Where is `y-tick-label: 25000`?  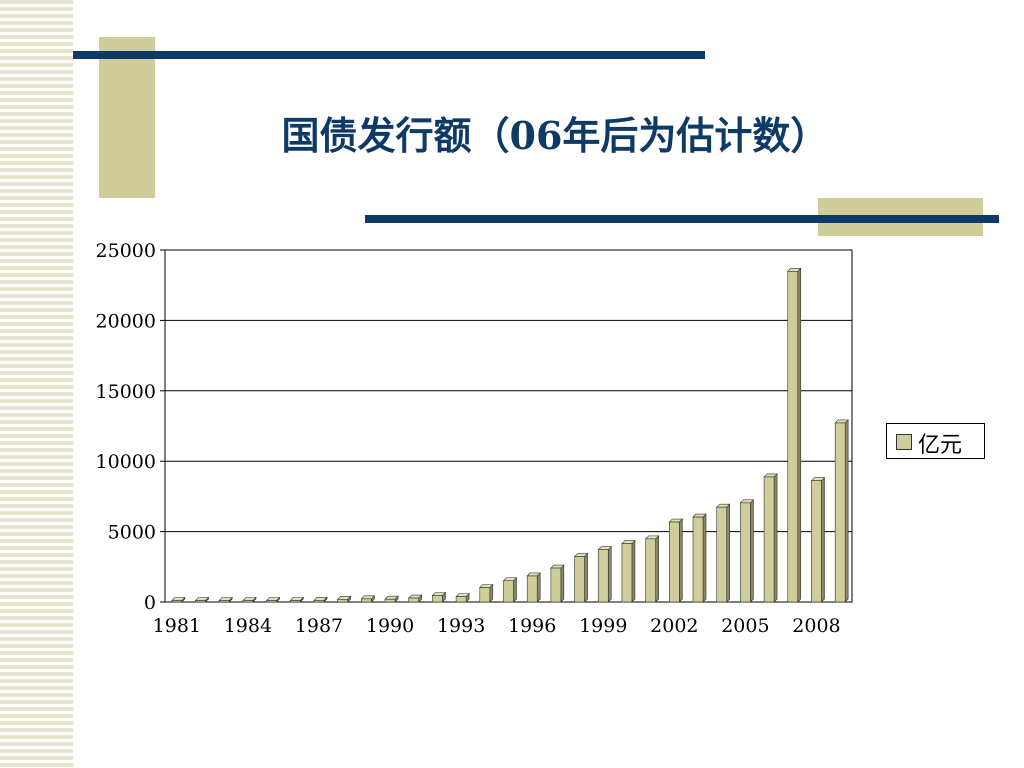 y-tick-label: 25000 is located at coordinates (126, 251).